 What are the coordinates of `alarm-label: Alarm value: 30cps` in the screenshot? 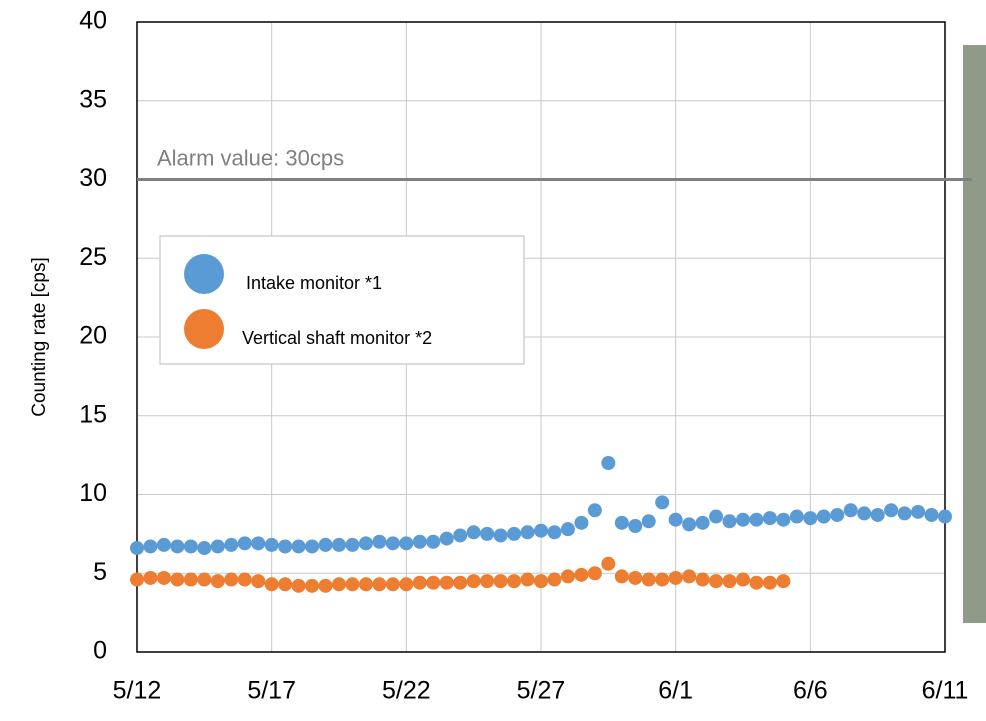 It's located at (250, 157).